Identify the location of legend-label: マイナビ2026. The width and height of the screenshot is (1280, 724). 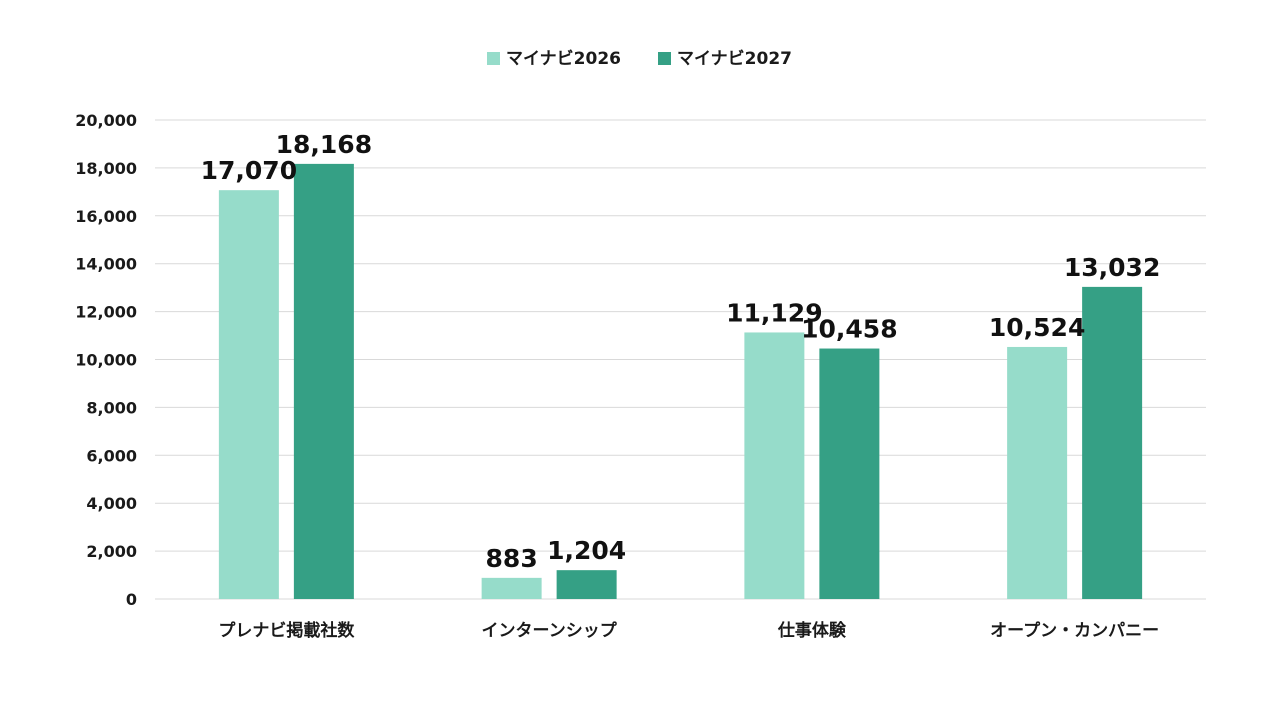
(563, 59).